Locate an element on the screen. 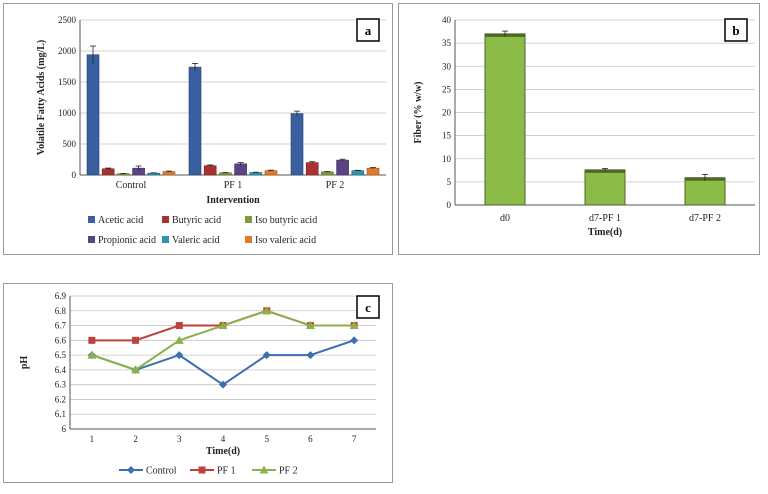 This screenshot has width=768, height=494. x-tick-label: 2 is located at coordinates (135, 439).